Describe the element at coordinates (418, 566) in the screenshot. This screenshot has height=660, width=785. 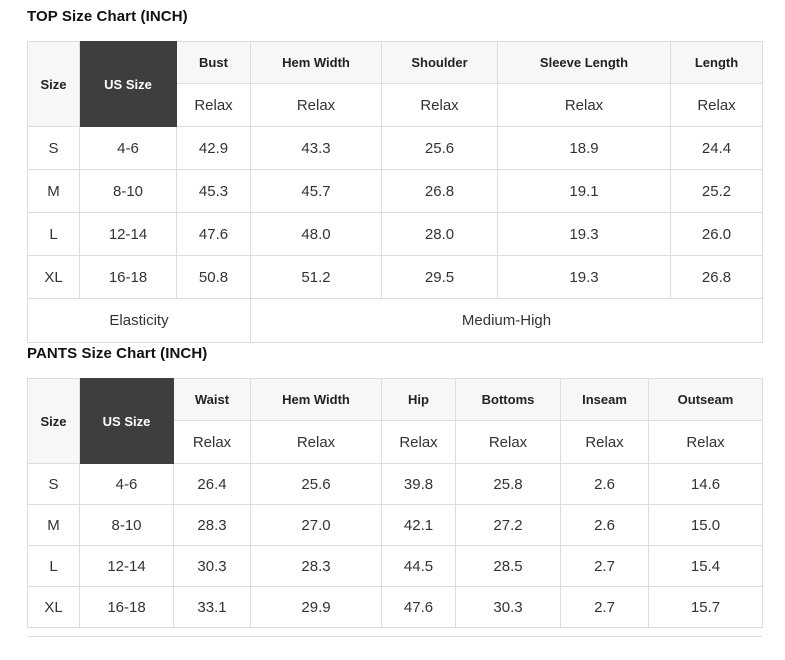
I see `value-cell: 44.5` at that location.